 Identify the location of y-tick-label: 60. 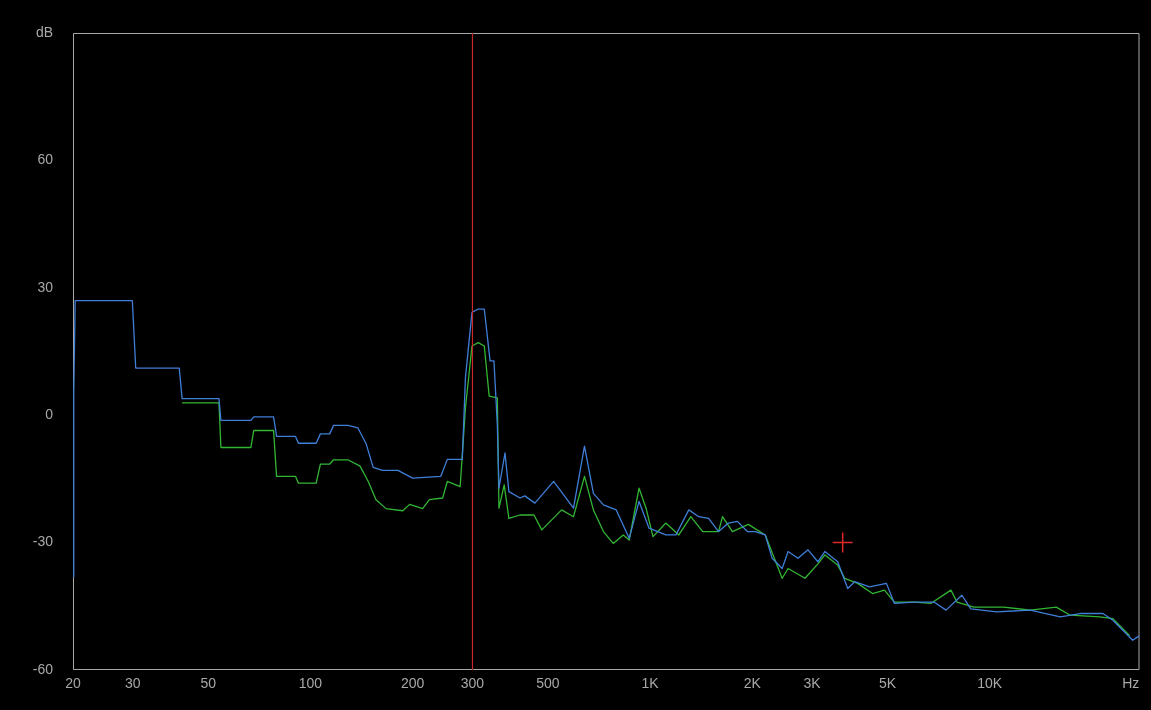
(45, 159).